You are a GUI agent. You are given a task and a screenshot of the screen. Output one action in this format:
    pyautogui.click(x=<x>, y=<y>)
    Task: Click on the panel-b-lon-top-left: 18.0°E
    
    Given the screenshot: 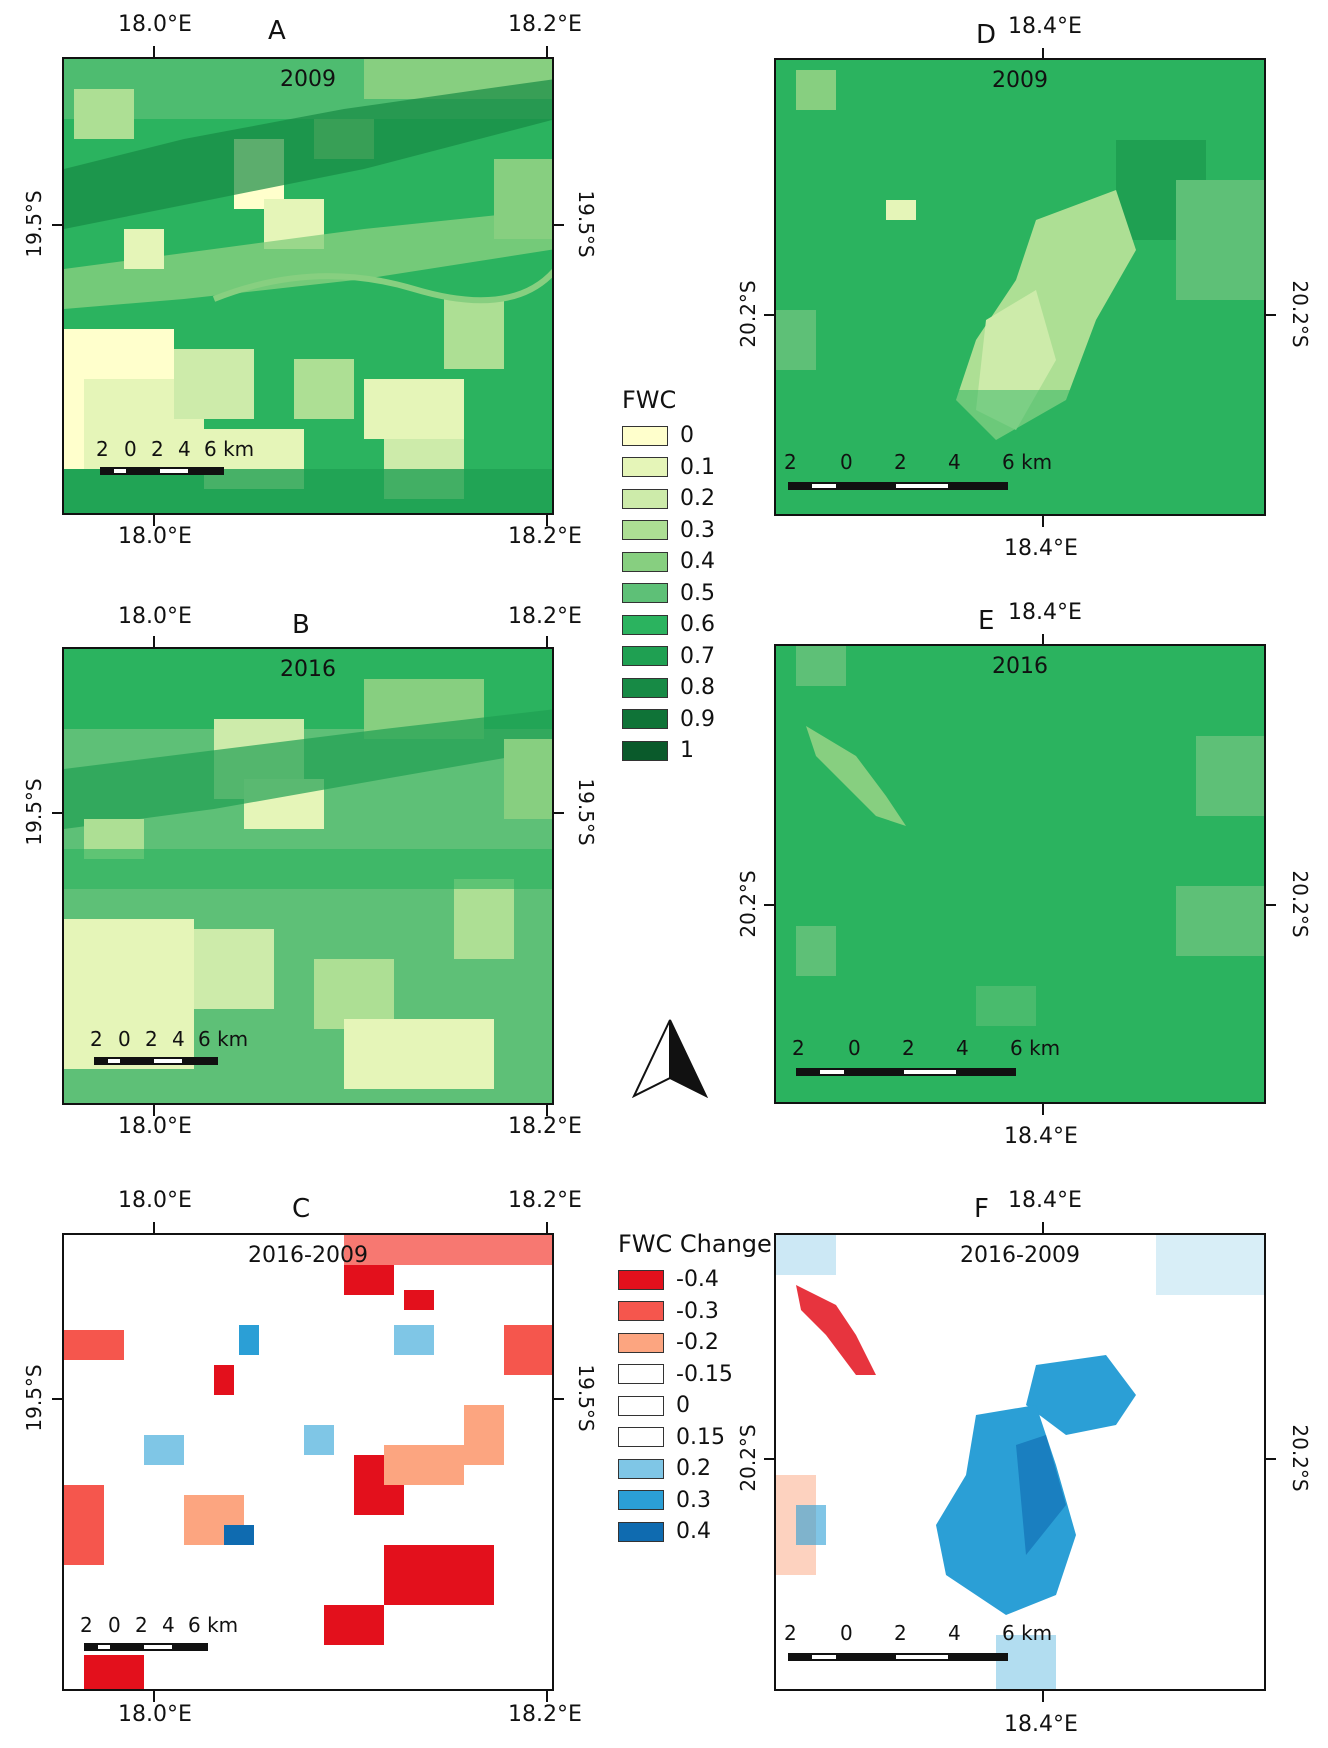 What is the action you would take?
    pyautogui.click(x=155, y=616)
    